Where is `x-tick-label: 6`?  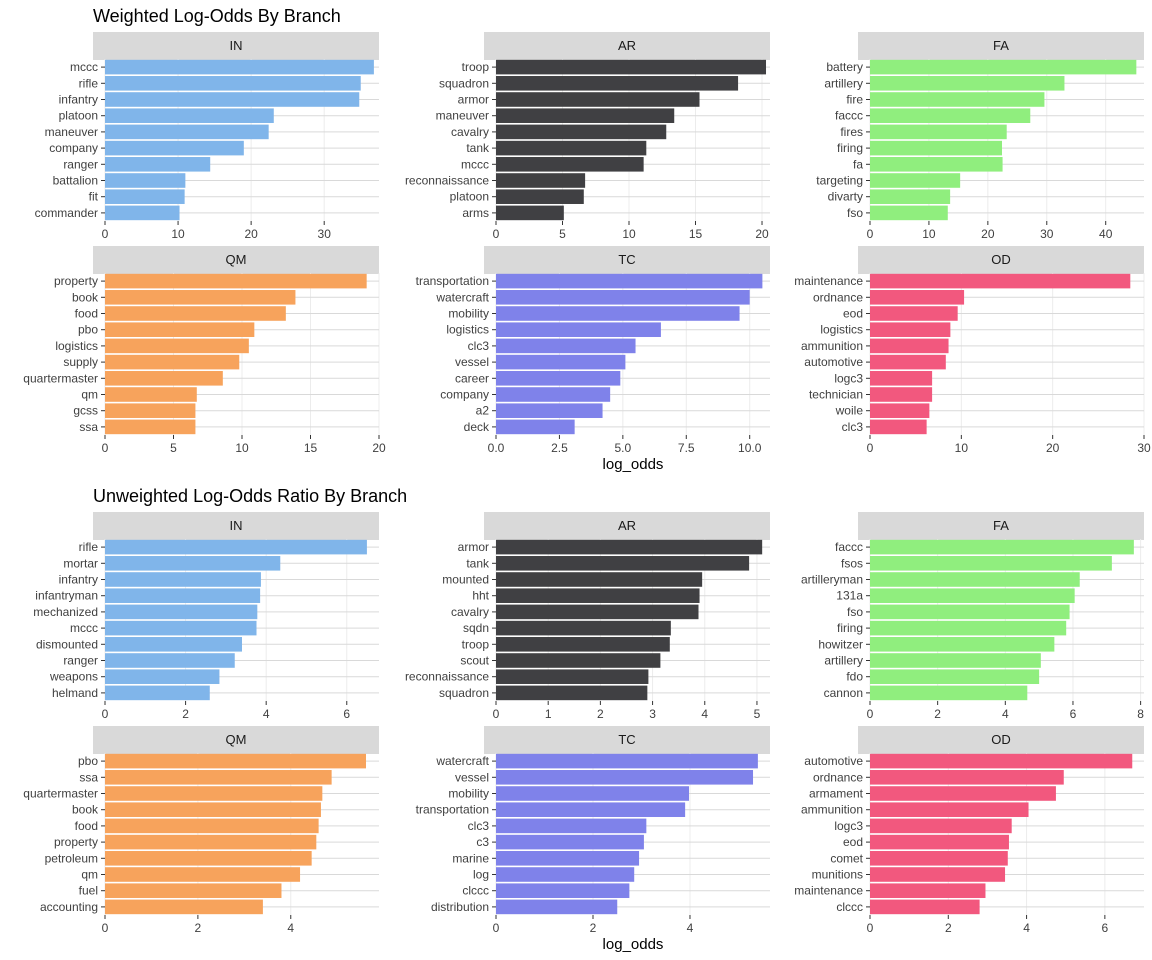 x-tick-label: 6 is located at coordinates (1105, 928).